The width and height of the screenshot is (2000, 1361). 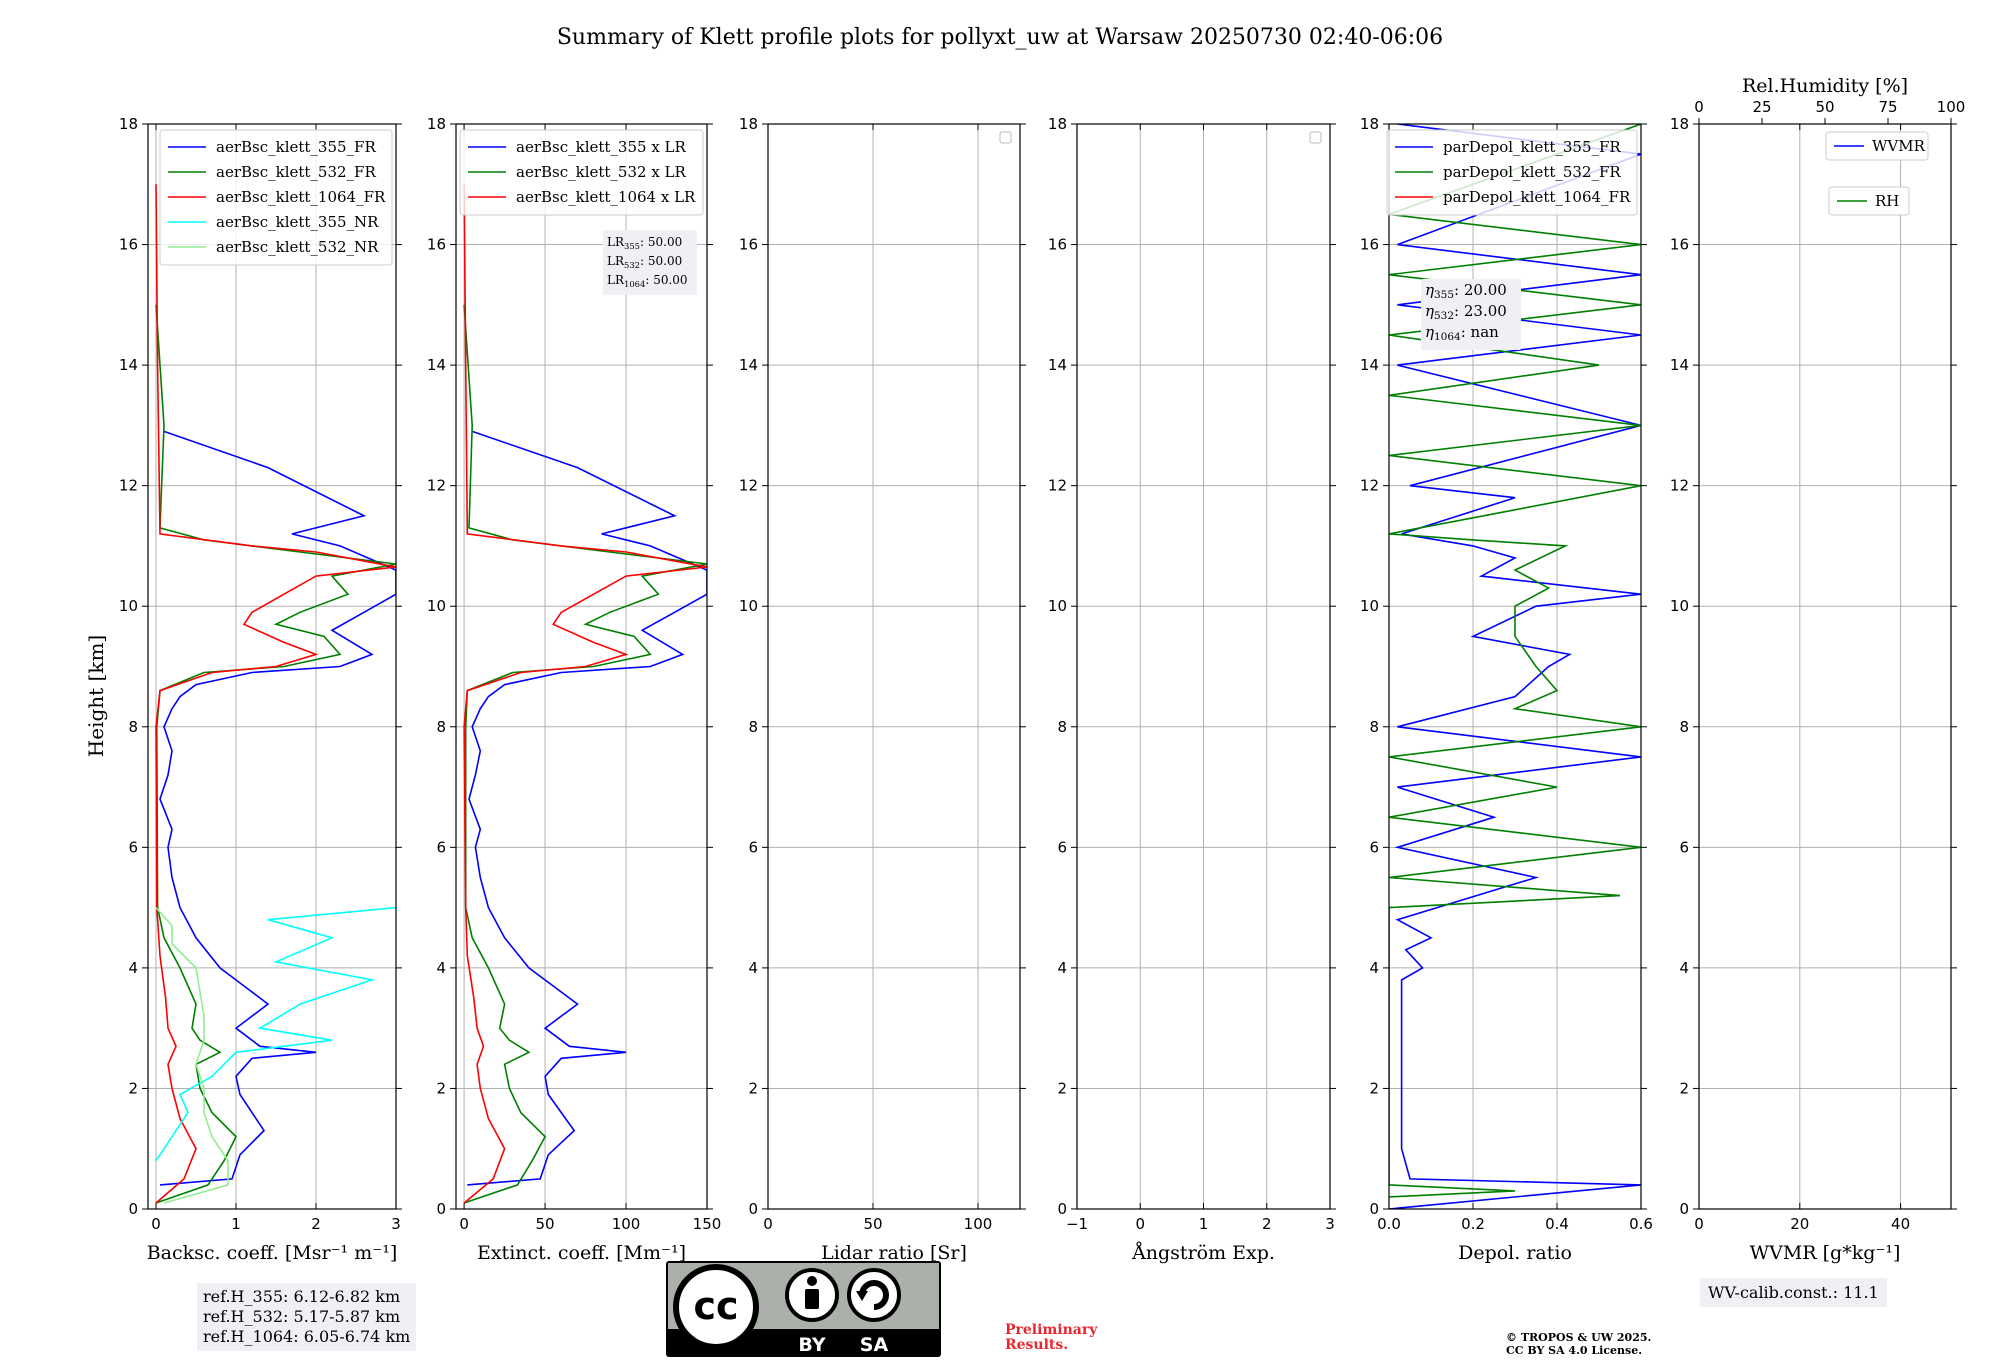 I want to click on legend-label: aerBsc_klett_1064 x LR, so click(x=606, y=197).